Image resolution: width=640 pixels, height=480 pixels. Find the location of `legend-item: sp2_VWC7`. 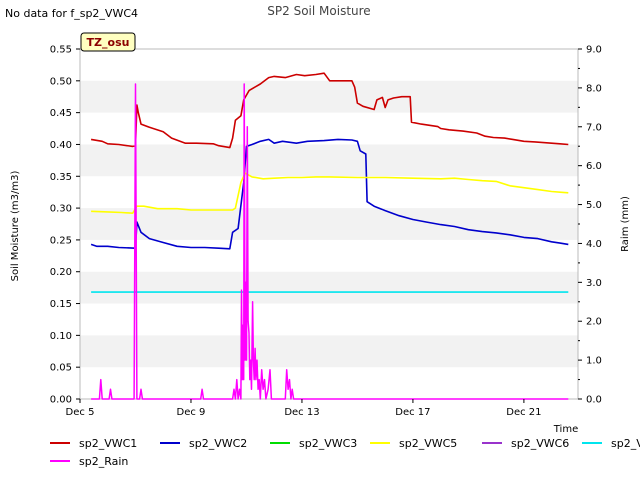

legend-item: sp2_VWC7 is located at coordinates (611, 443).